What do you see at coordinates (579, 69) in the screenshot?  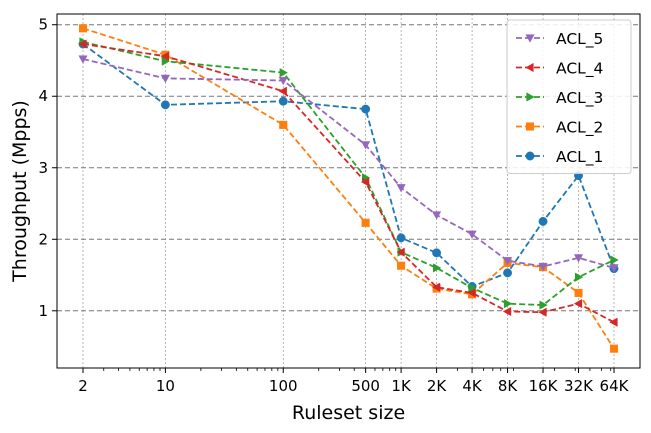 I see `legend-label: ACL_4` at bounding box center [579, 69].